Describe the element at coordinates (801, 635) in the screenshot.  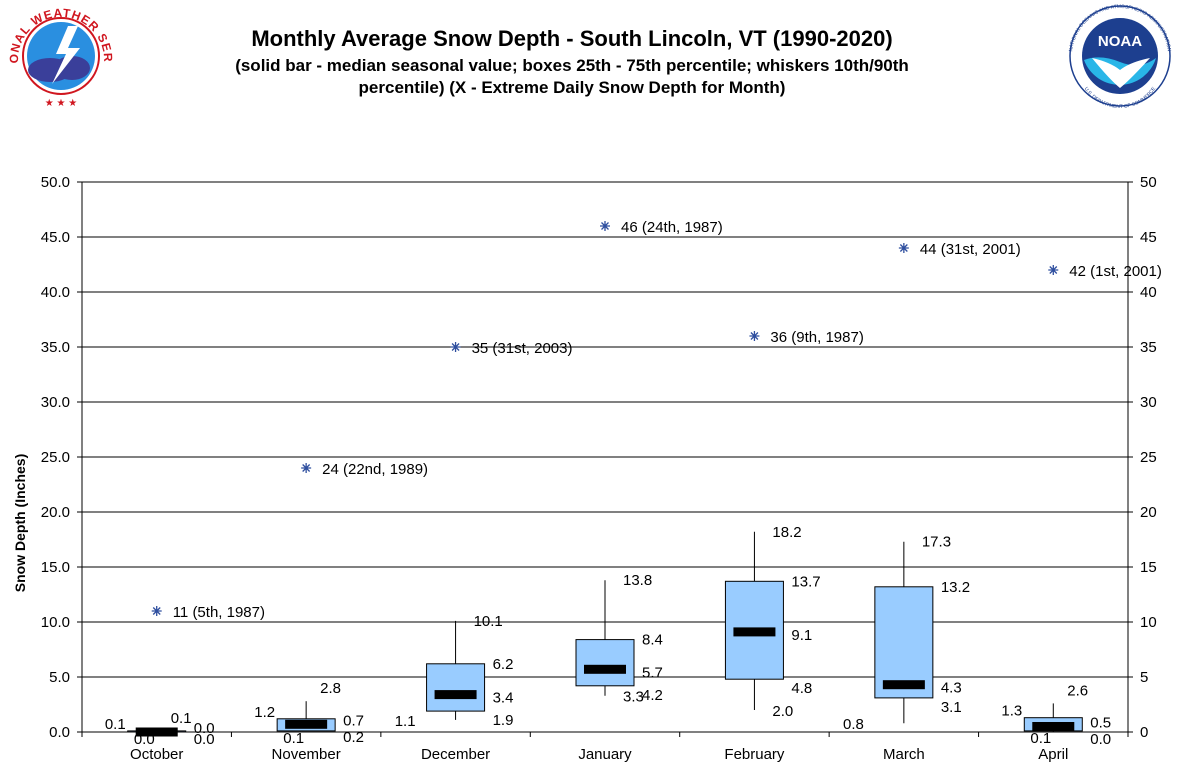
I see `median-label: 9.1` at that location.